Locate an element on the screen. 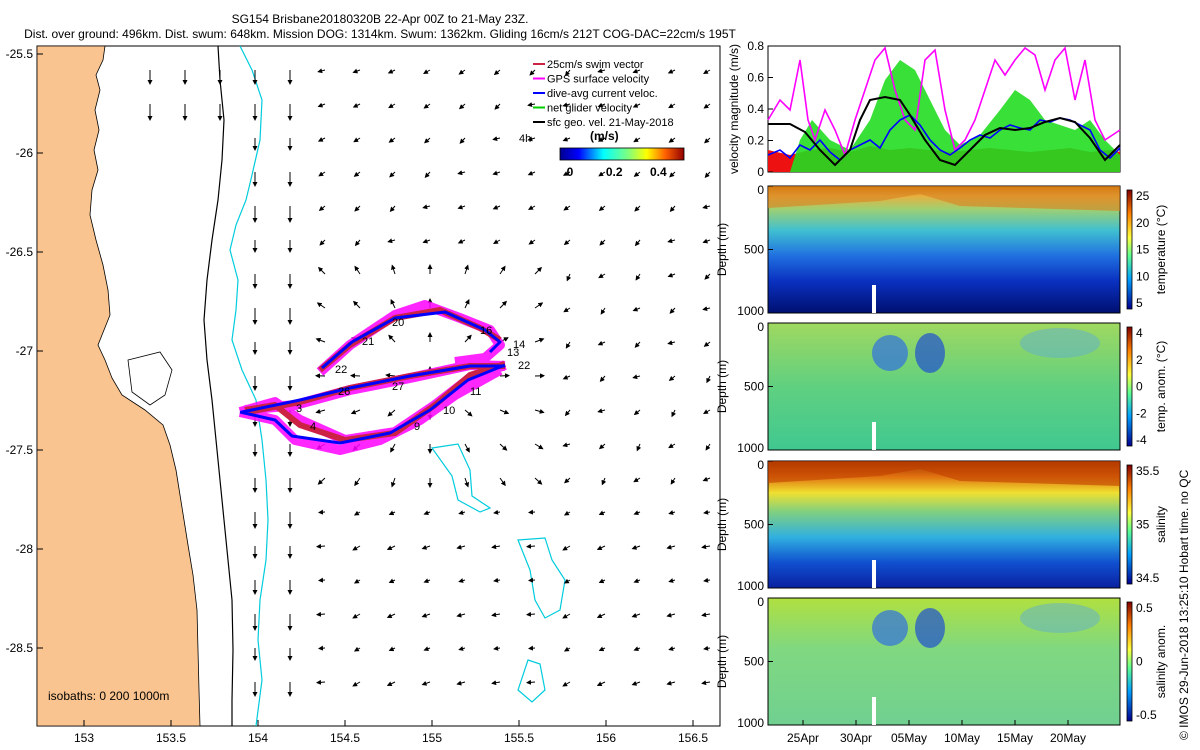 The width and height of the screenshot is (1200, 750). track-day-label: 11 is located at coordinates (475, 392).